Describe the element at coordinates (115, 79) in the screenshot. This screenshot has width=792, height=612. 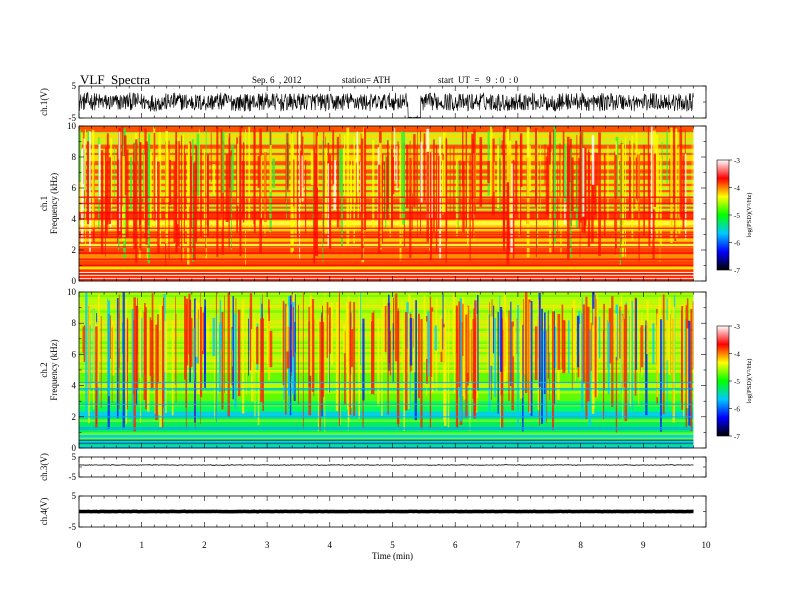
I see `plot-title: VLF Spectra` at that location.